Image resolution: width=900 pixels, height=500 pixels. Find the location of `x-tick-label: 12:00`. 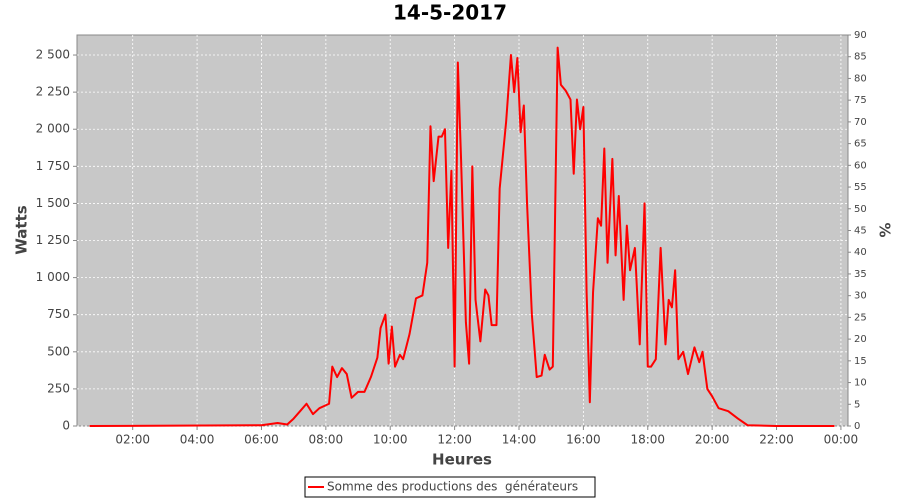

x-tick-label: 12:00 is located at coordinates (454, 440).